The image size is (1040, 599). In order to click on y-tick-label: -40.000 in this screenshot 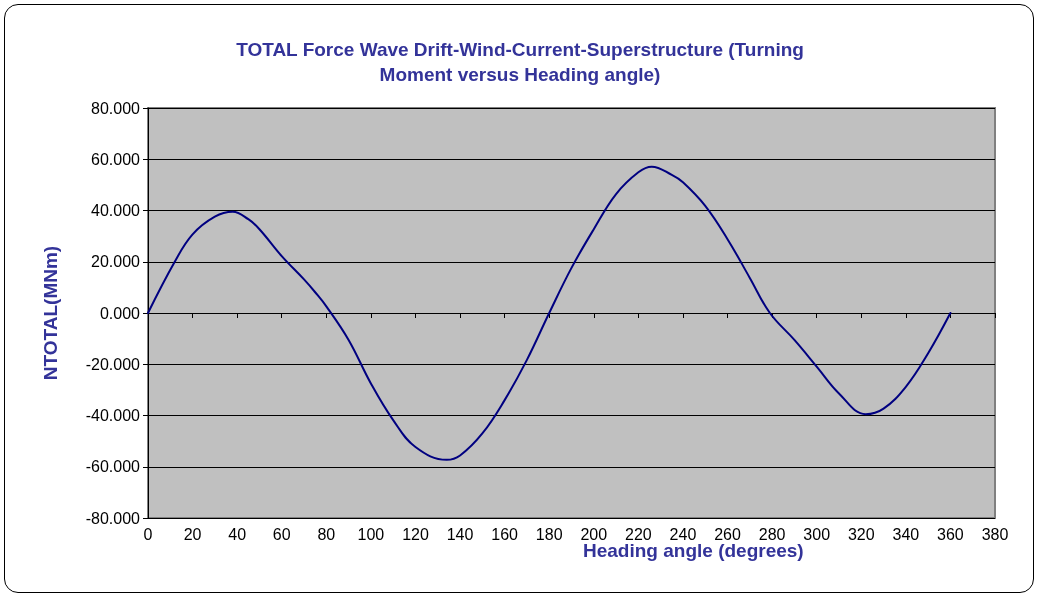, I will do `click(113, 415)`.